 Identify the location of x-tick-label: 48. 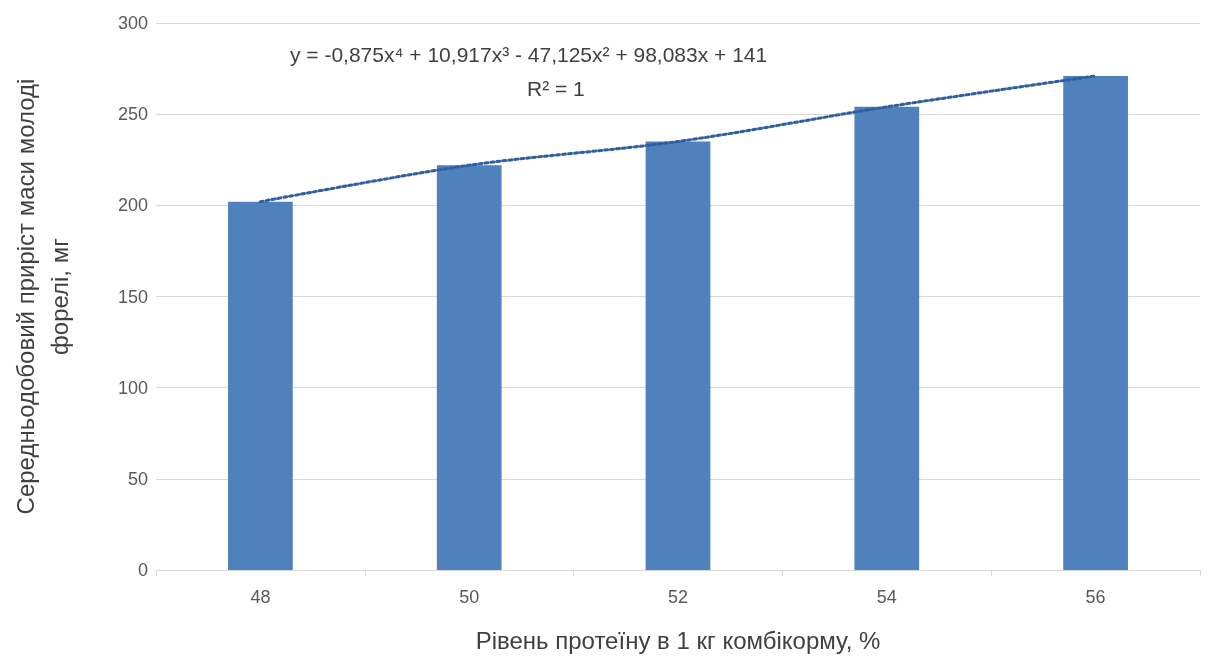
(260, 597).